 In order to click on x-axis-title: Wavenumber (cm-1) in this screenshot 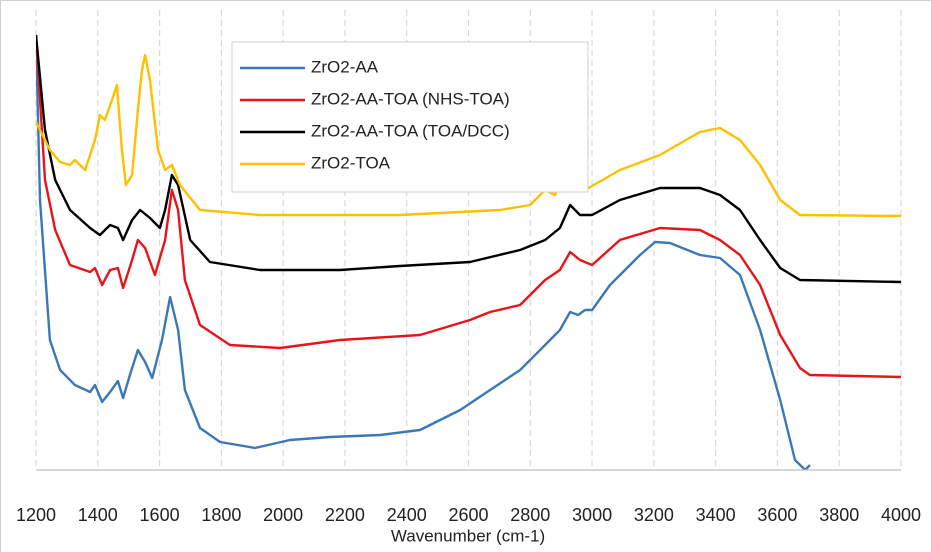, I will do `click(468, 535)`.